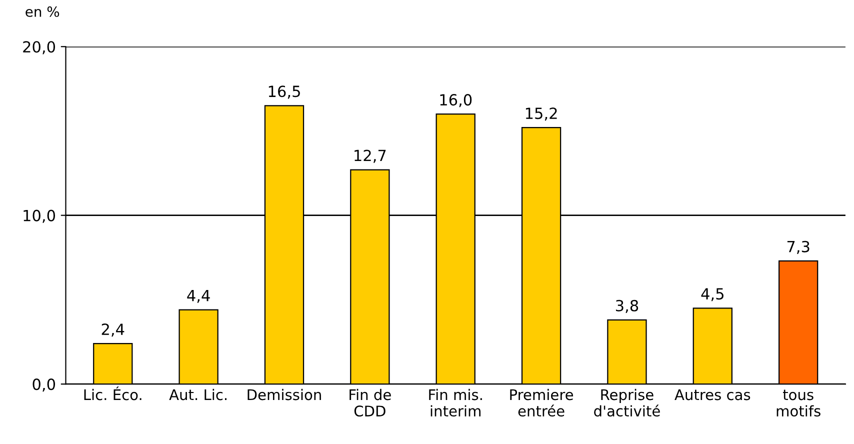  Describe the element at coordinates (455, 402) in the screenshot. I see `x-tick-label: Fin mis. interim` at that location.